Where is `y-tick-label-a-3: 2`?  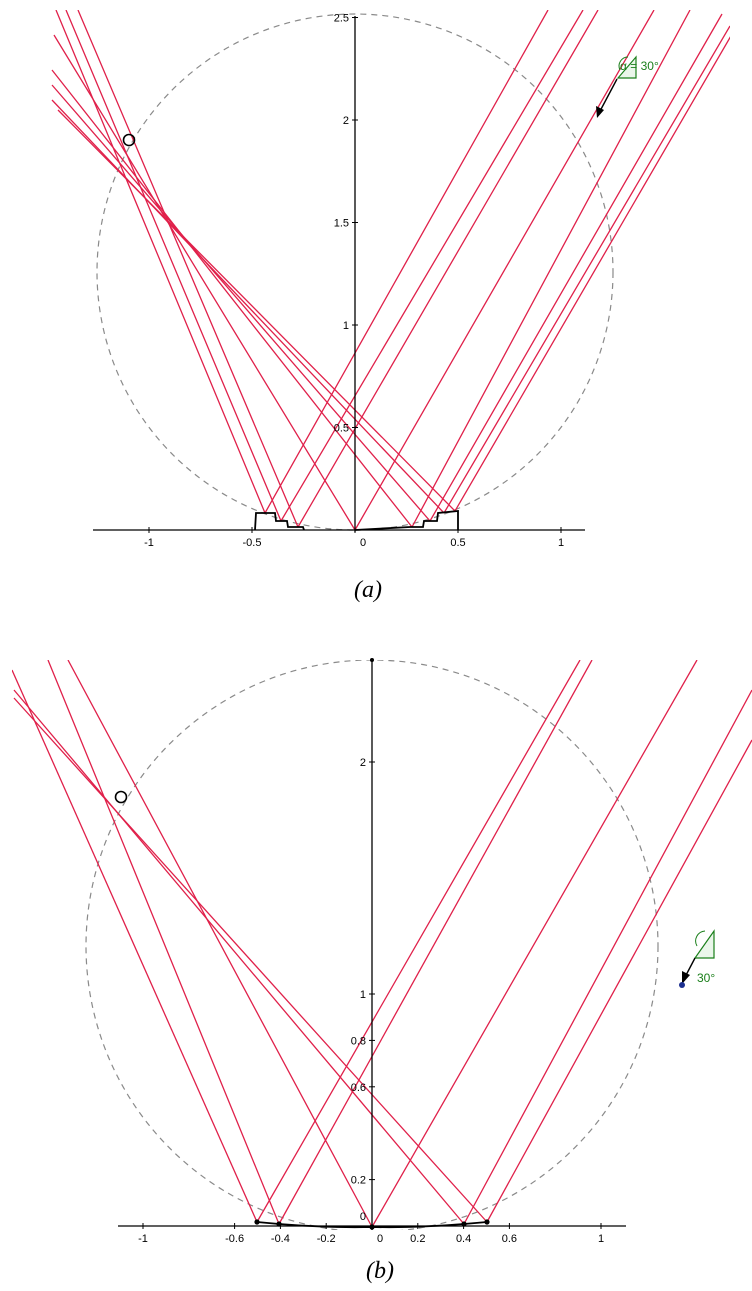
y-tick-label-a-3: 2 is located at coordinates (346, 121).